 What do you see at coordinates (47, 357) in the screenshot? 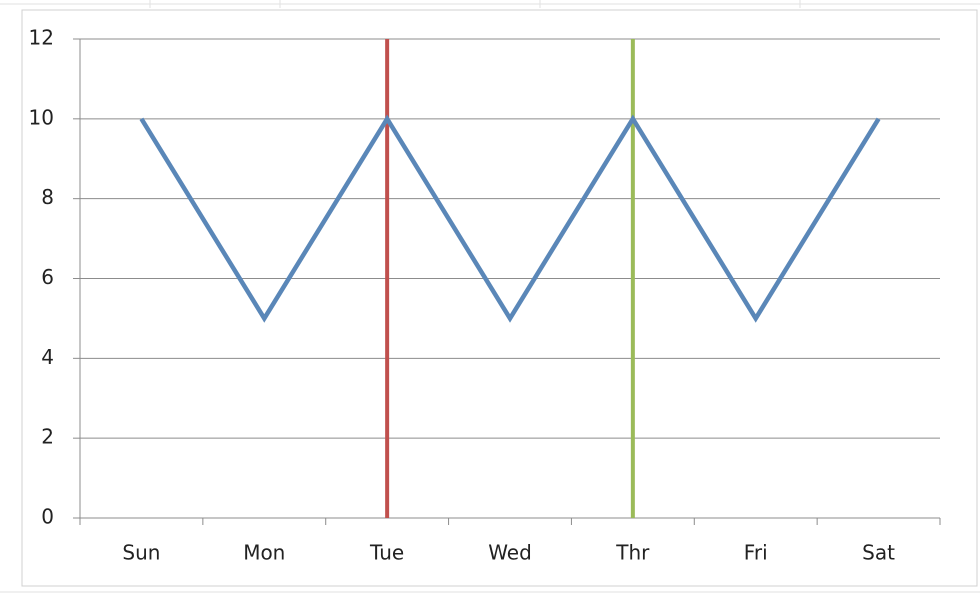
I see `y-tick-label: 4` at bounding box center [47, 357].